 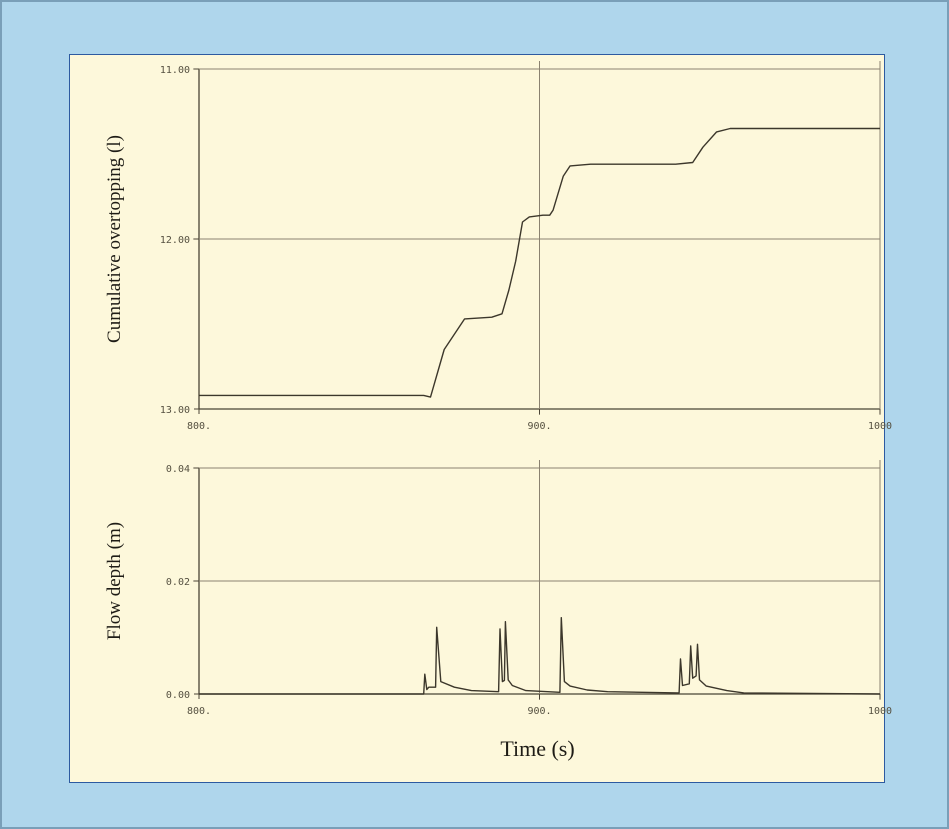 What do you see at coordinates (178, 582) in the screenshot?
I see `y-tick-label: 0.02` at bounding box center [178, 582].